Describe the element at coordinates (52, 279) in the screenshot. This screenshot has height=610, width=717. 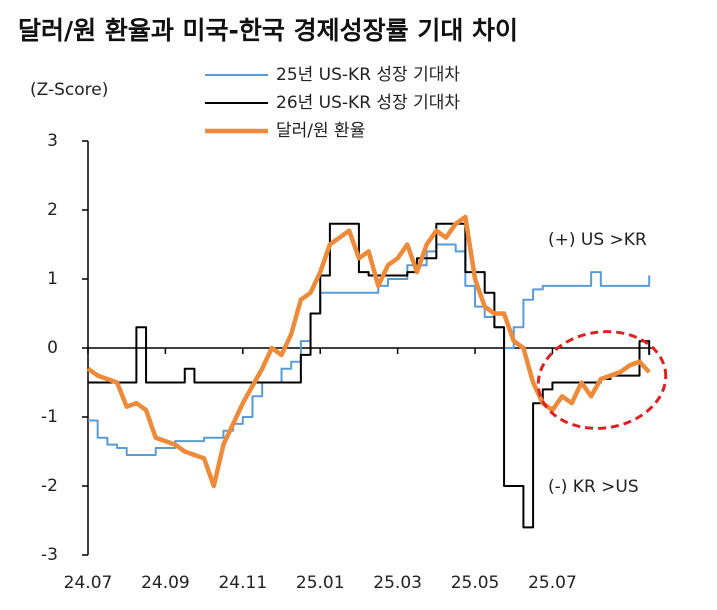
I see `y-tick-label: 1` at that location.